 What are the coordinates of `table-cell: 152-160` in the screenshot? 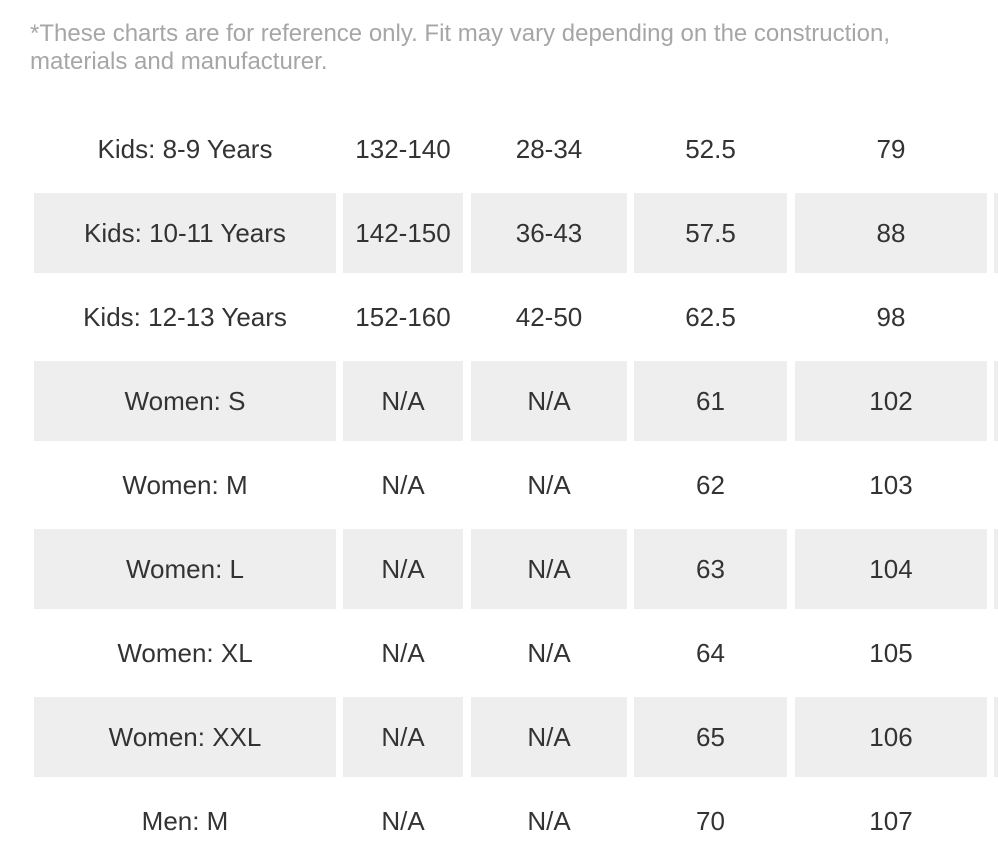 It's located at (403, 316).